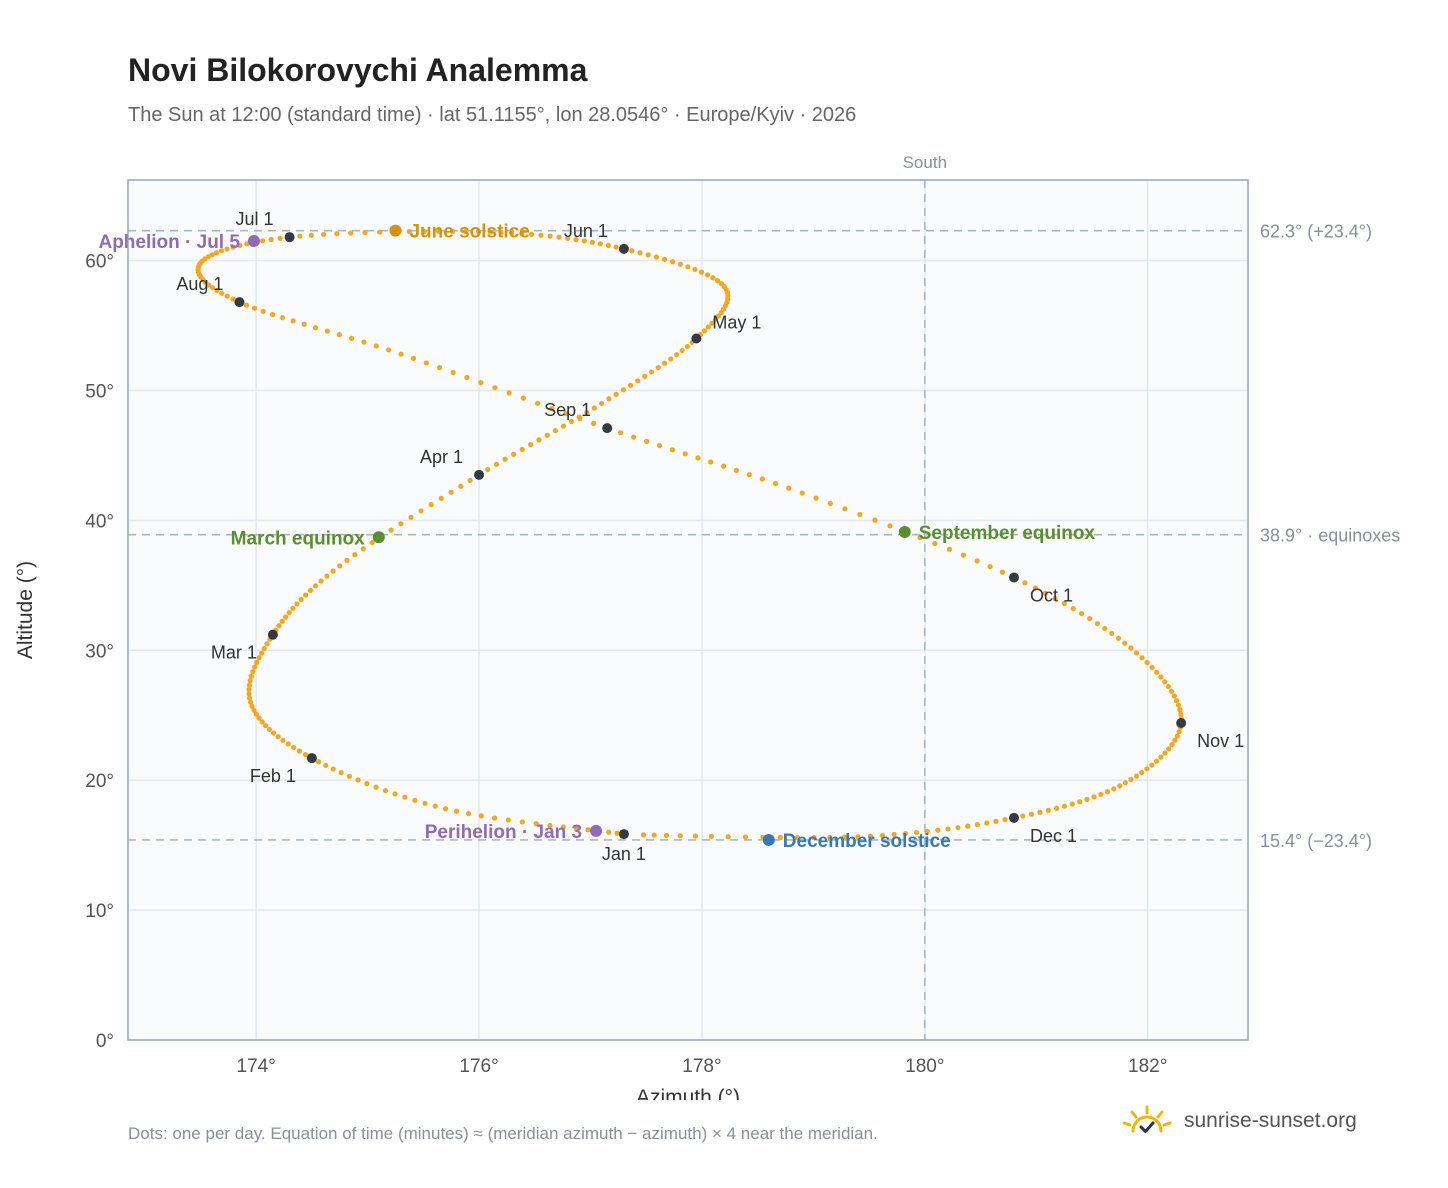  I want to click on meridian-line-group: South, so click(925, 596).